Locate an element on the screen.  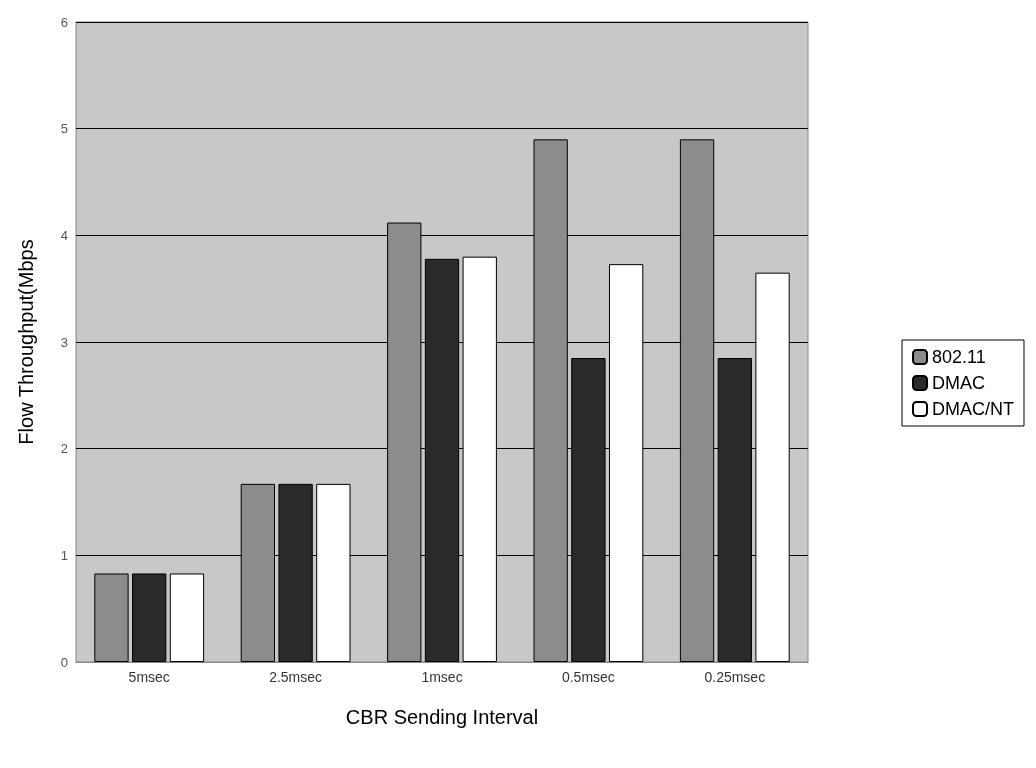
legend-label: DMAC is located at coordinates (959, 383).